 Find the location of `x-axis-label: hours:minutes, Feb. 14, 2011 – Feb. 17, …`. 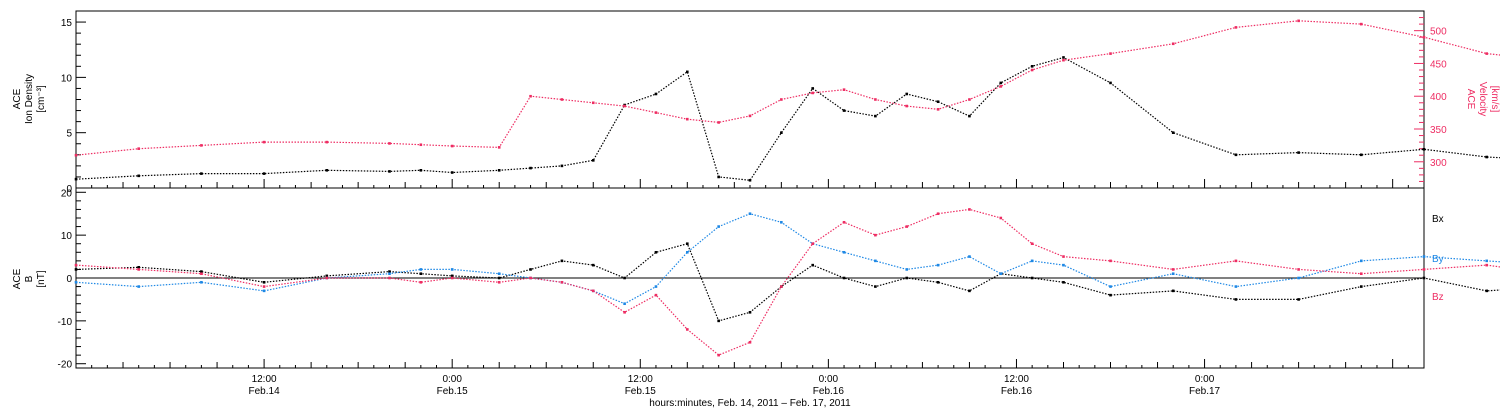

x-axis-label: hours:minutes, Feb. 14, 2011 – Feb. 17, … is located at coordinates (750, 403).